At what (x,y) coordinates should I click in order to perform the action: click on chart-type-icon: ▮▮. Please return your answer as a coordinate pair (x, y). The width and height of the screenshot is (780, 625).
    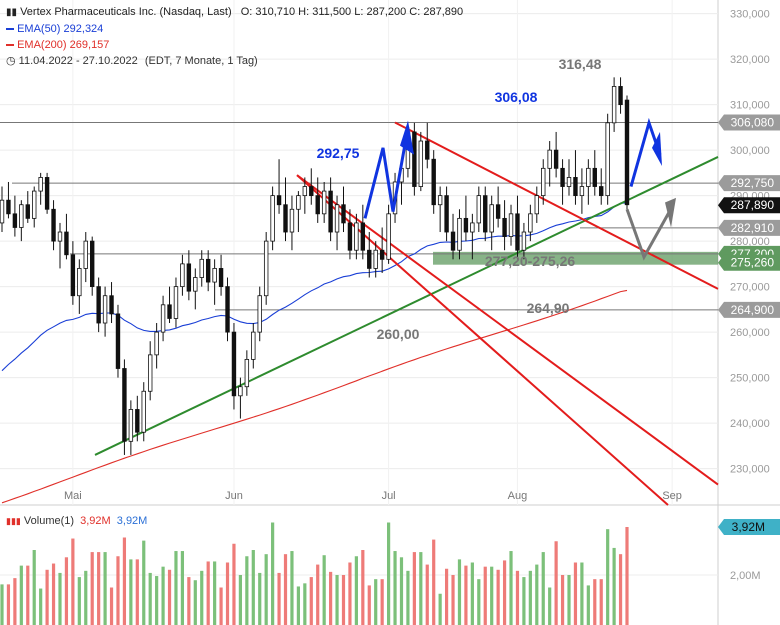
    Looking at the image, I should click on (12, 12).